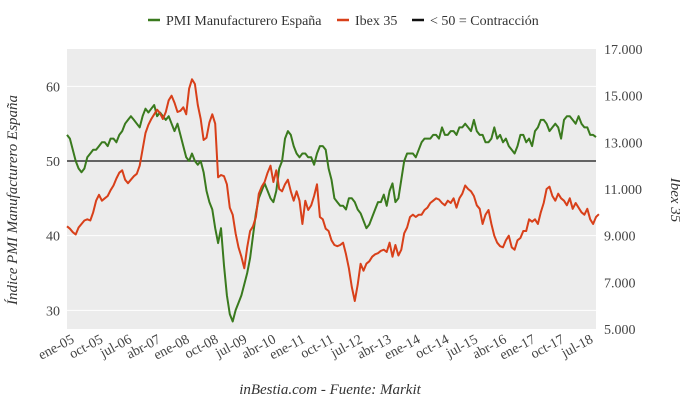 The width and height of the screenshot is (680, 403). What do you see at coordinates (576, 346) in the screenshot?
I see `x-tick-label: jul-18` at bounding box center [576, 346].